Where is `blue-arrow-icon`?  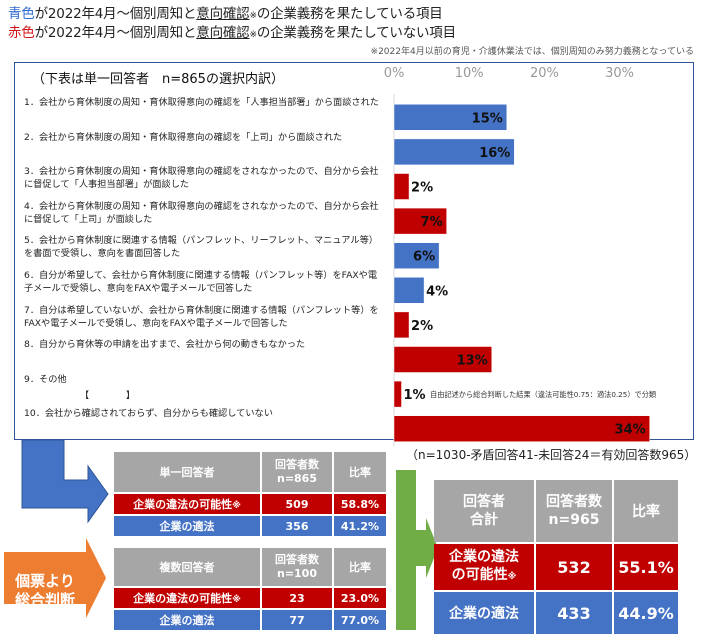 blue-arrow-icon is located at coordinates (65, 482).